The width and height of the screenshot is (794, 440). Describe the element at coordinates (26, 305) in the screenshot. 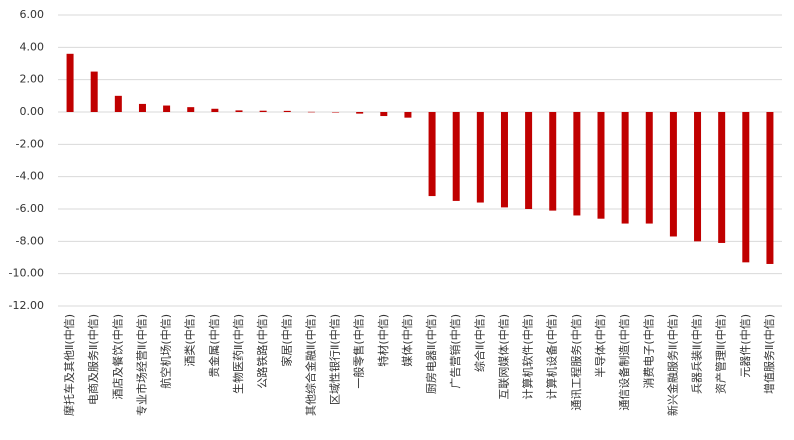

I see `y-tick-label: -12.00` at that location.